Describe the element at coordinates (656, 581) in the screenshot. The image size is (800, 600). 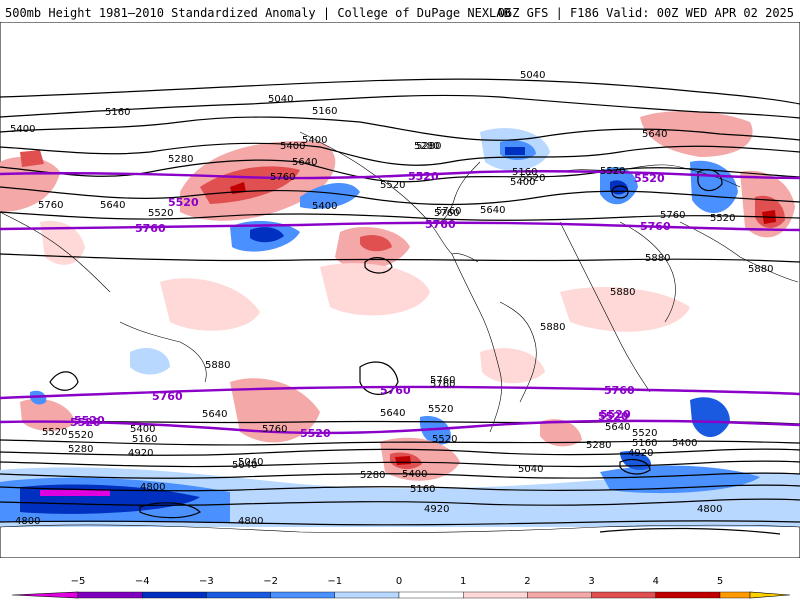
I see `colorbar-tick-label: 4` at that location.